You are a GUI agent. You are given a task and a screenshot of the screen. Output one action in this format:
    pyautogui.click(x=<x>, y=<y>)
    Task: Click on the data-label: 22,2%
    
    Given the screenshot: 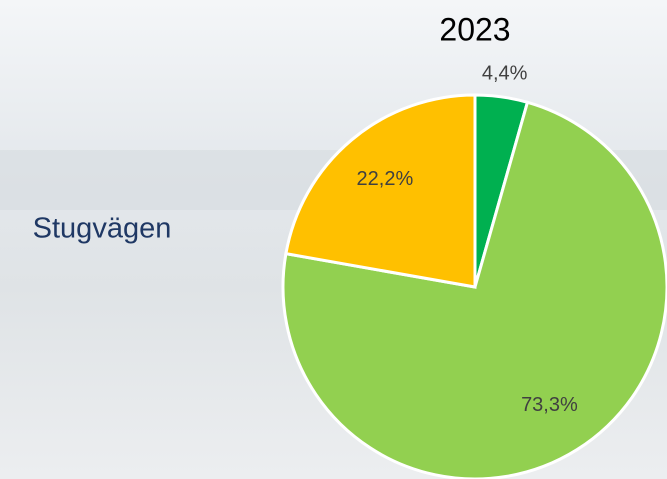 What is the action you would take?
    pyautogui.click(x=385, y=179)
    